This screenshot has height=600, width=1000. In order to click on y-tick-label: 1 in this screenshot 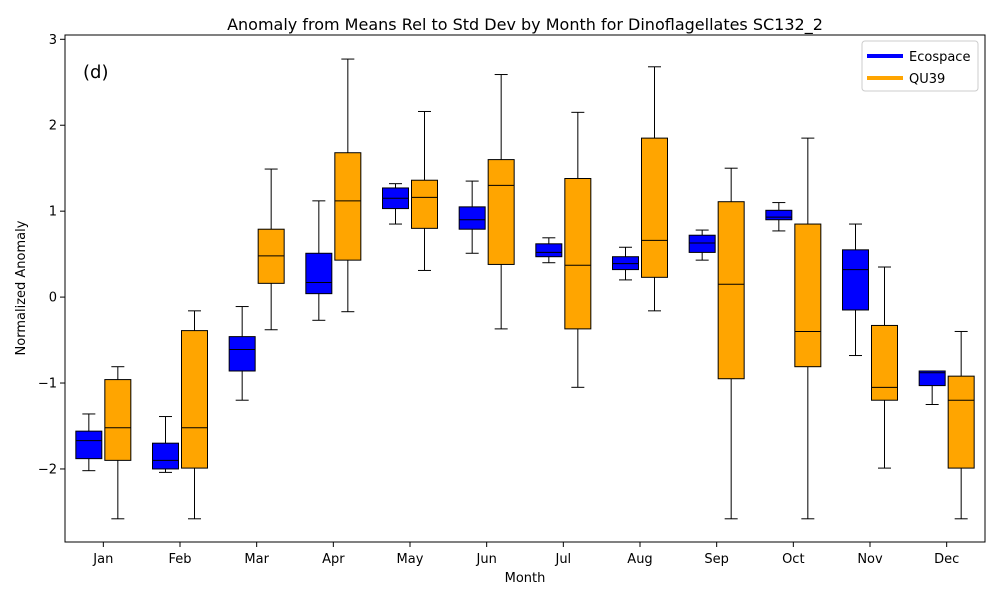, I will do `click(53, 212)`.